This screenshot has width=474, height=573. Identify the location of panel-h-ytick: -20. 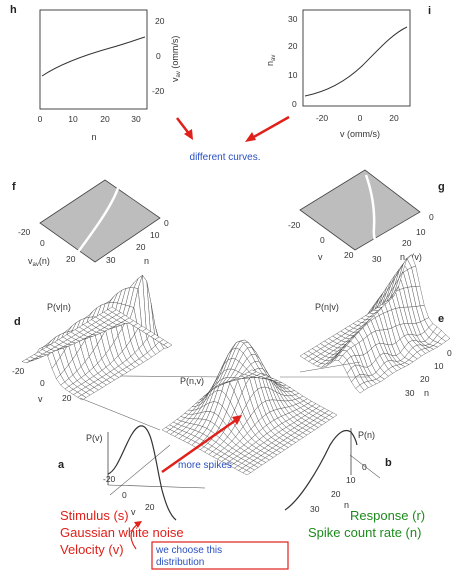
(158, 91).